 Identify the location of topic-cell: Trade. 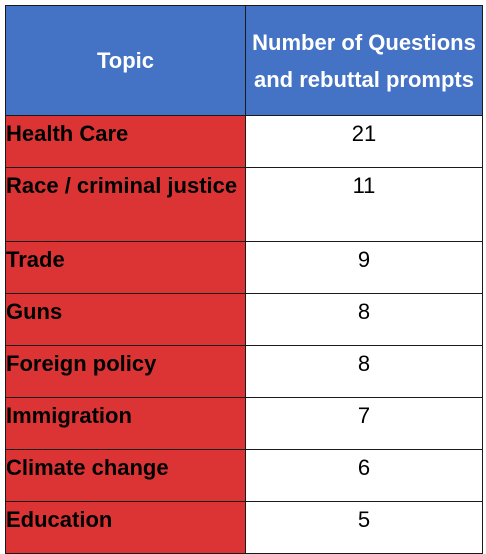
(125, 267).